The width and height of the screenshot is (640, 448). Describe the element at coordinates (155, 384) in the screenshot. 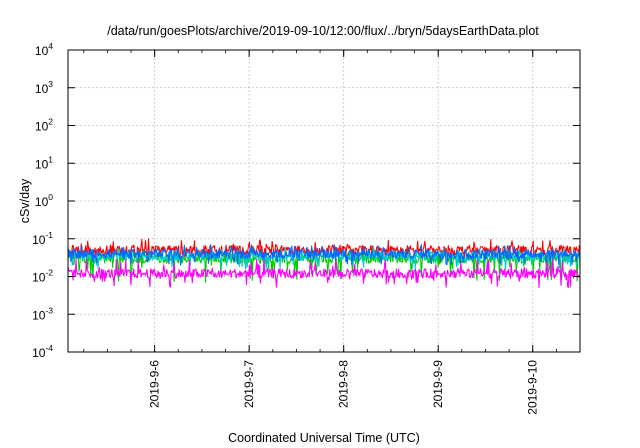

I see `x-tick-label: 2019-9-6` at that location.